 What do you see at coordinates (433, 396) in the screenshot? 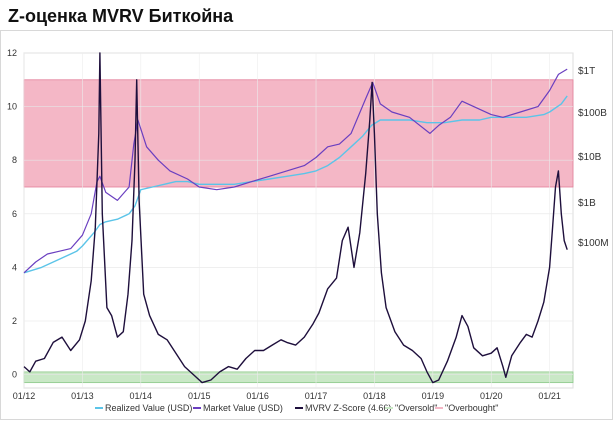
I see `x-tick-label: 01/19` at bounding box center [433, 396].